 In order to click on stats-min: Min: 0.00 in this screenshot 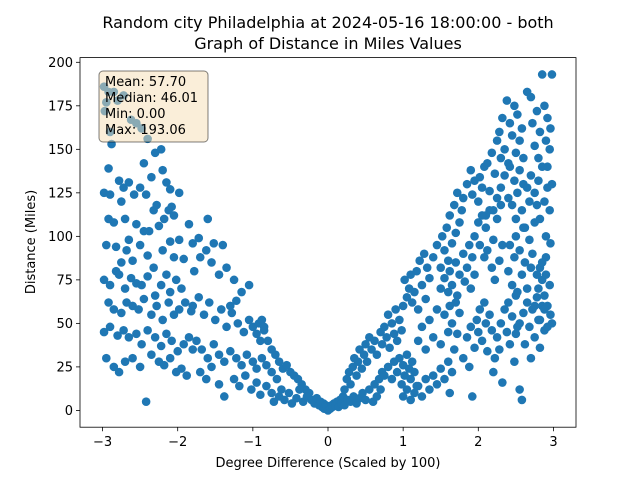, I will do `click(135, 114)`.